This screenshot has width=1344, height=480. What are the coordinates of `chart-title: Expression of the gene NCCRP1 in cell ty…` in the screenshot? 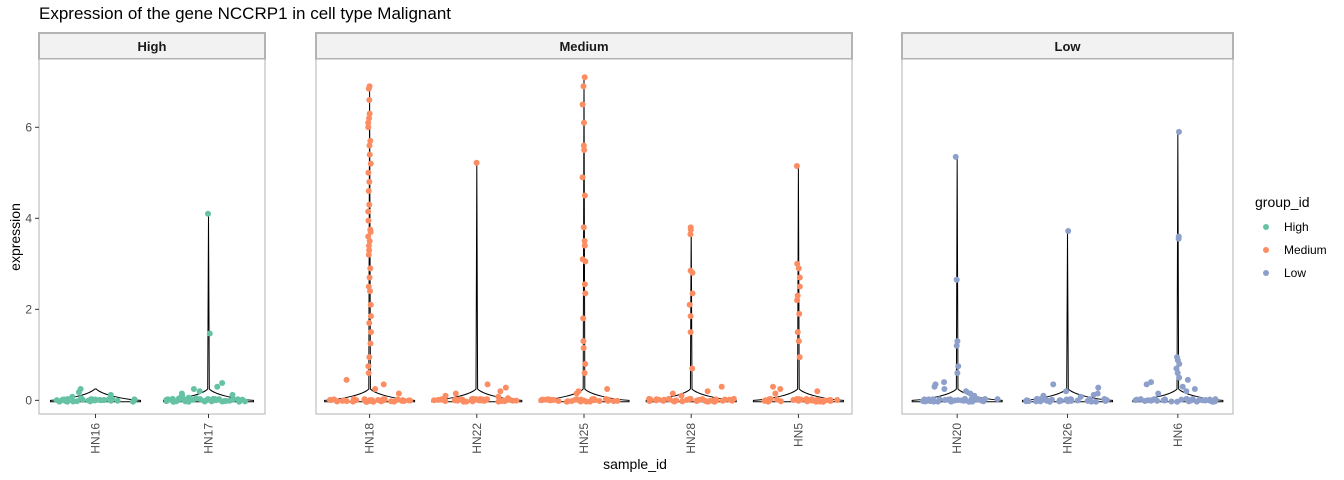 It's located at (245, 13).